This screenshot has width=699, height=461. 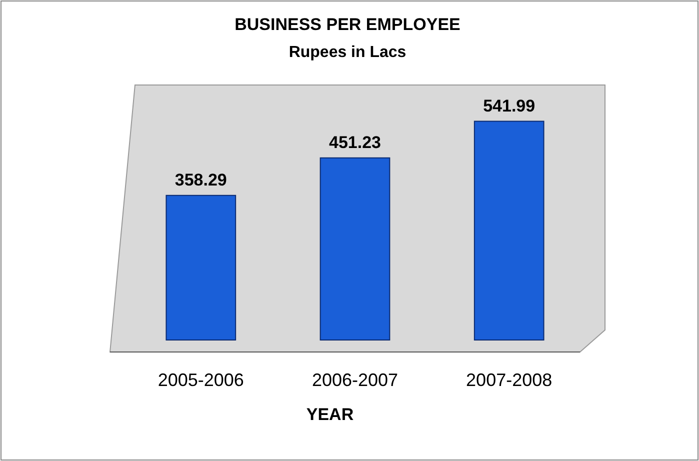 I want to click on x-axis-title: YEAR, so click(x=330, y=414).